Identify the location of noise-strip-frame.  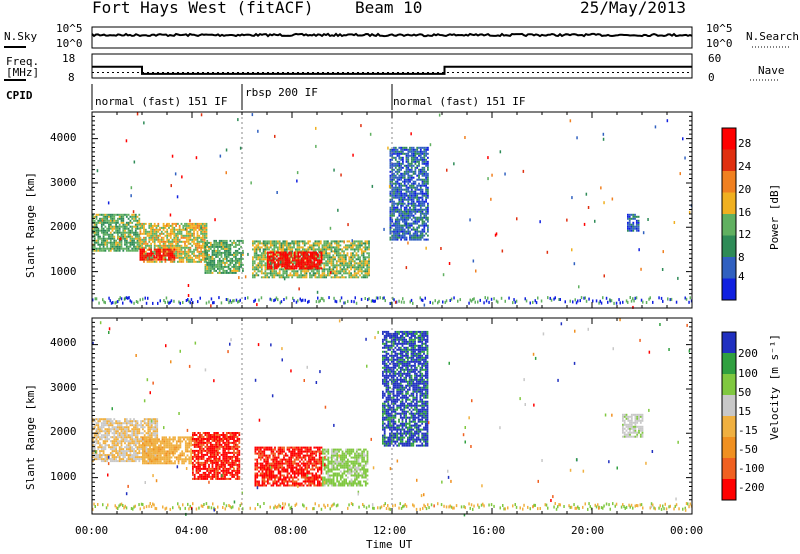
(392, 37).